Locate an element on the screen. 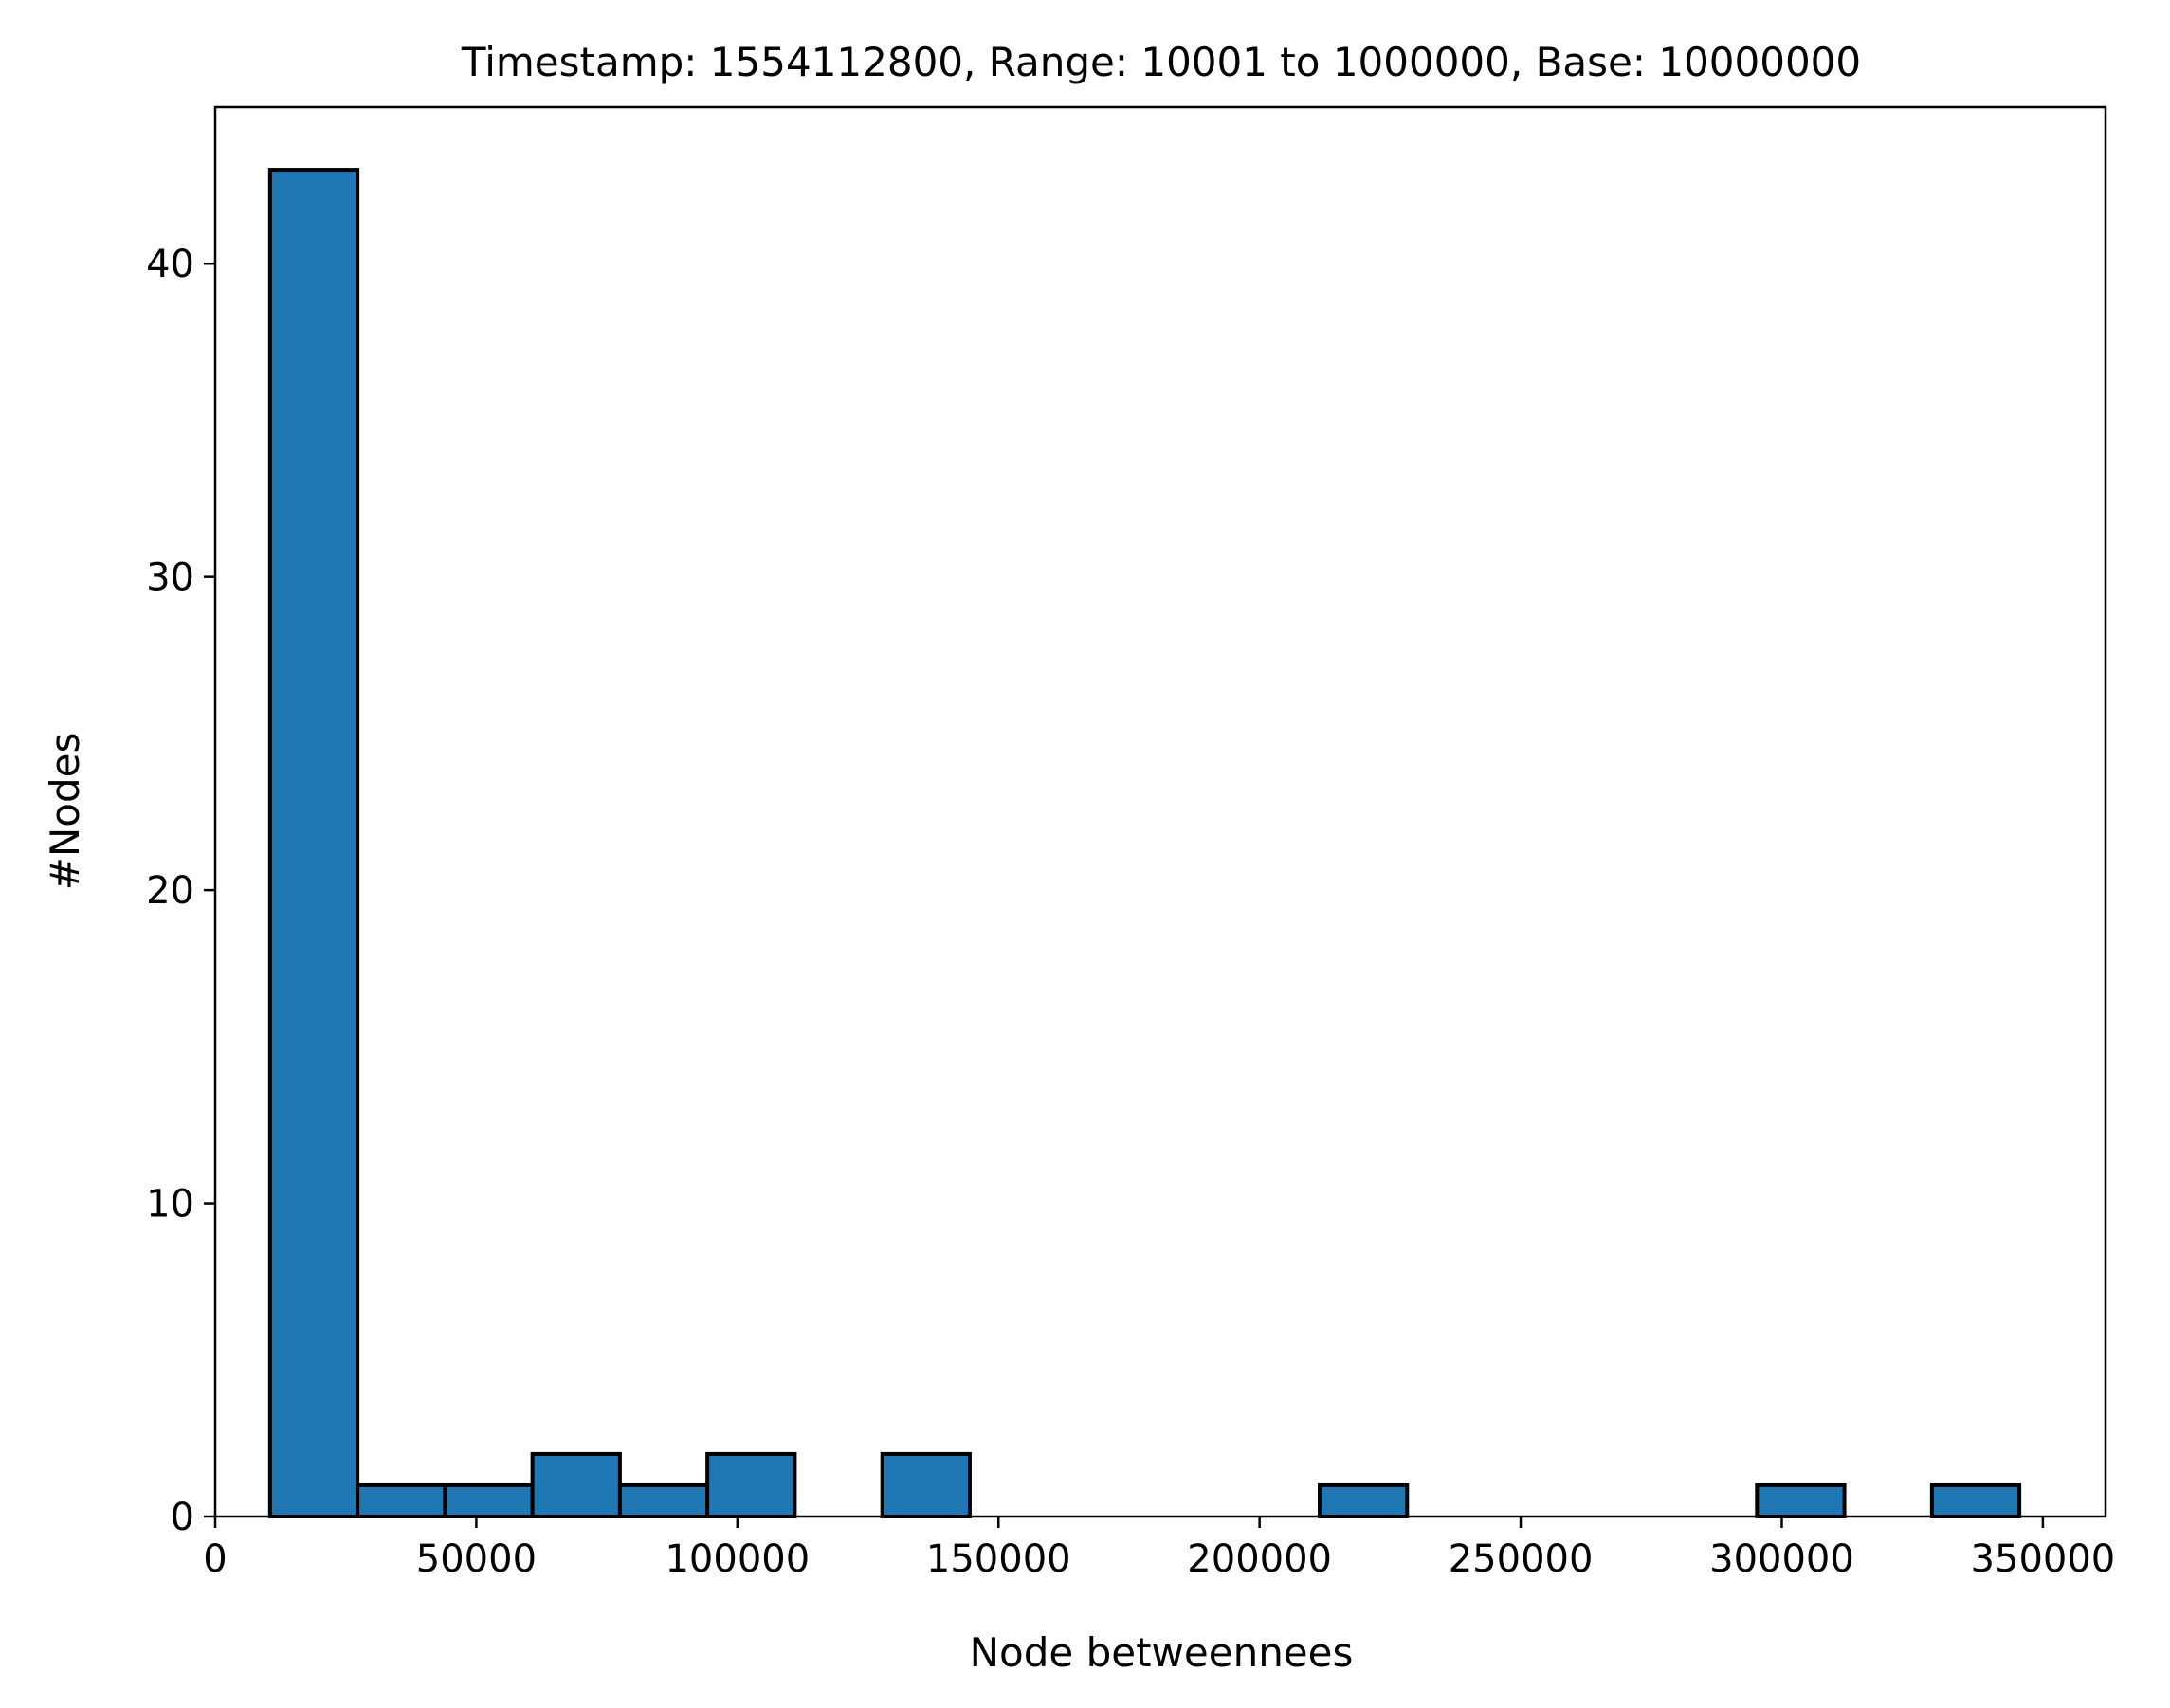  y-tick-label: 20 is located at coordinates (170, 891).